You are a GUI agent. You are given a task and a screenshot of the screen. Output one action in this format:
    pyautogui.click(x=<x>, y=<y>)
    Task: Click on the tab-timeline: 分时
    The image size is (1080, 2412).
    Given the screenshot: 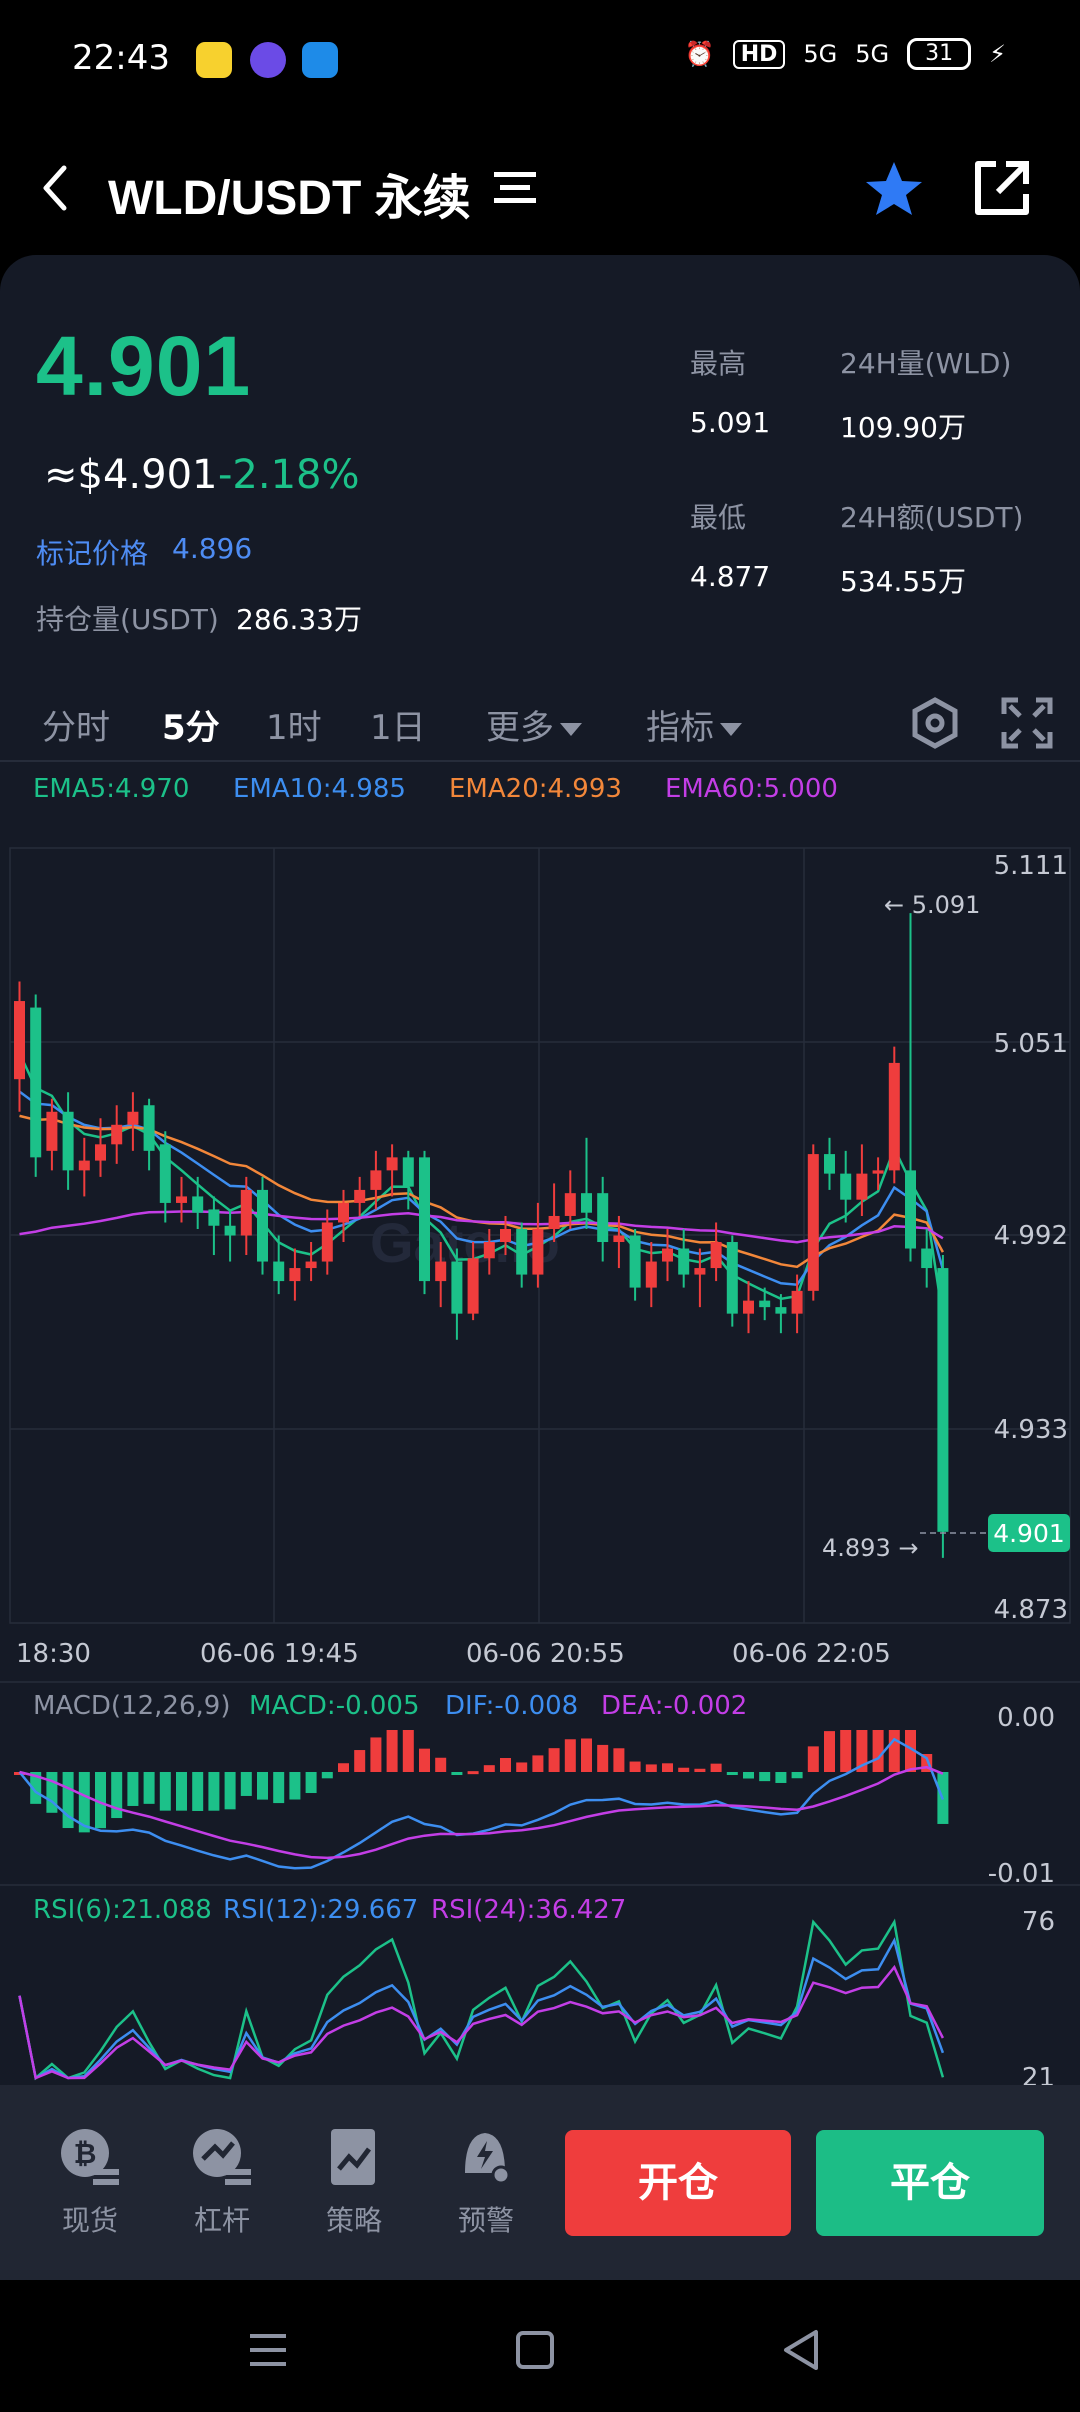 What is the action you would take?
    pyautogui.click(x=76, y=728)
    